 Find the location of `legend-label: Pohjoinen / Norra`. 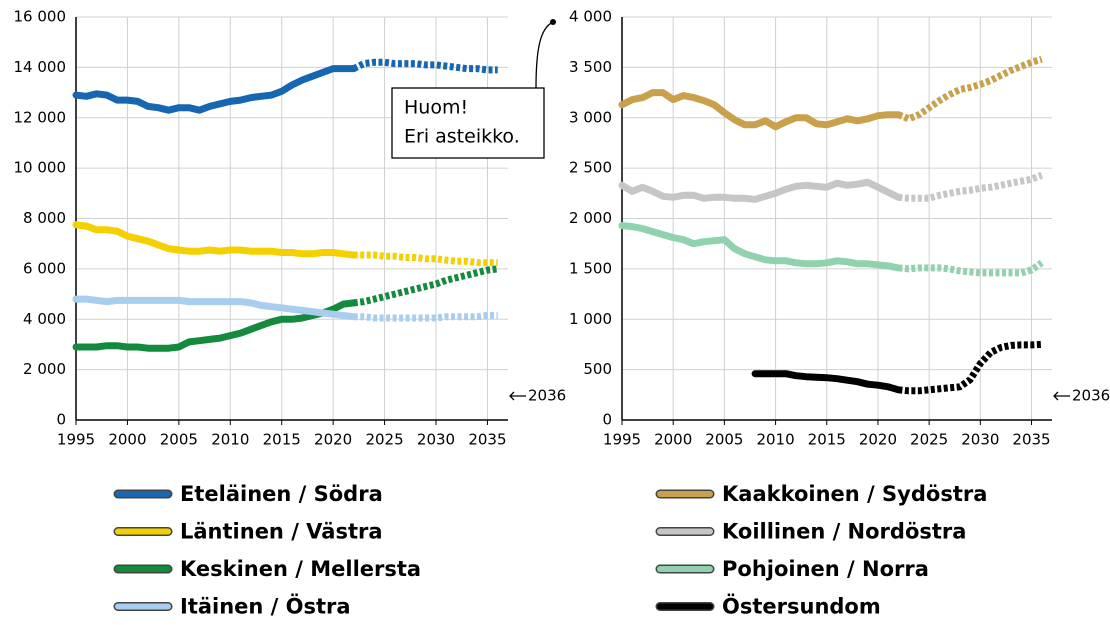

legend-label: Pohjoinen / Norra is located at coordinates (825, 569).